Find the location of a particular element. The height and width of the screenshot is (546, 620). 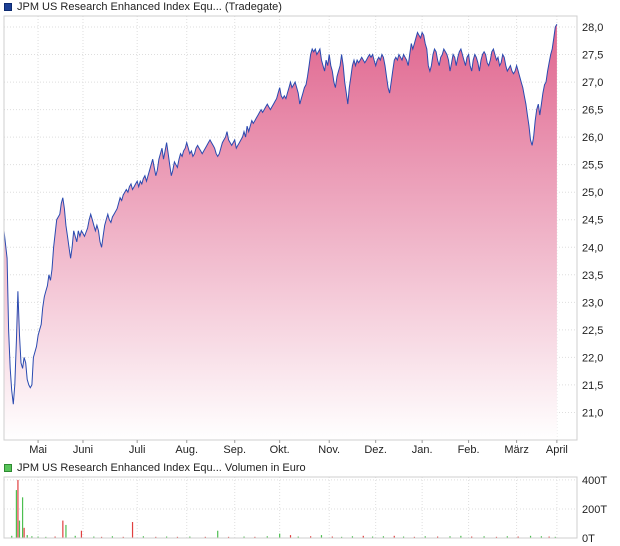

price-y-tick-label: 24,5 is located at coordinates (592, 221).